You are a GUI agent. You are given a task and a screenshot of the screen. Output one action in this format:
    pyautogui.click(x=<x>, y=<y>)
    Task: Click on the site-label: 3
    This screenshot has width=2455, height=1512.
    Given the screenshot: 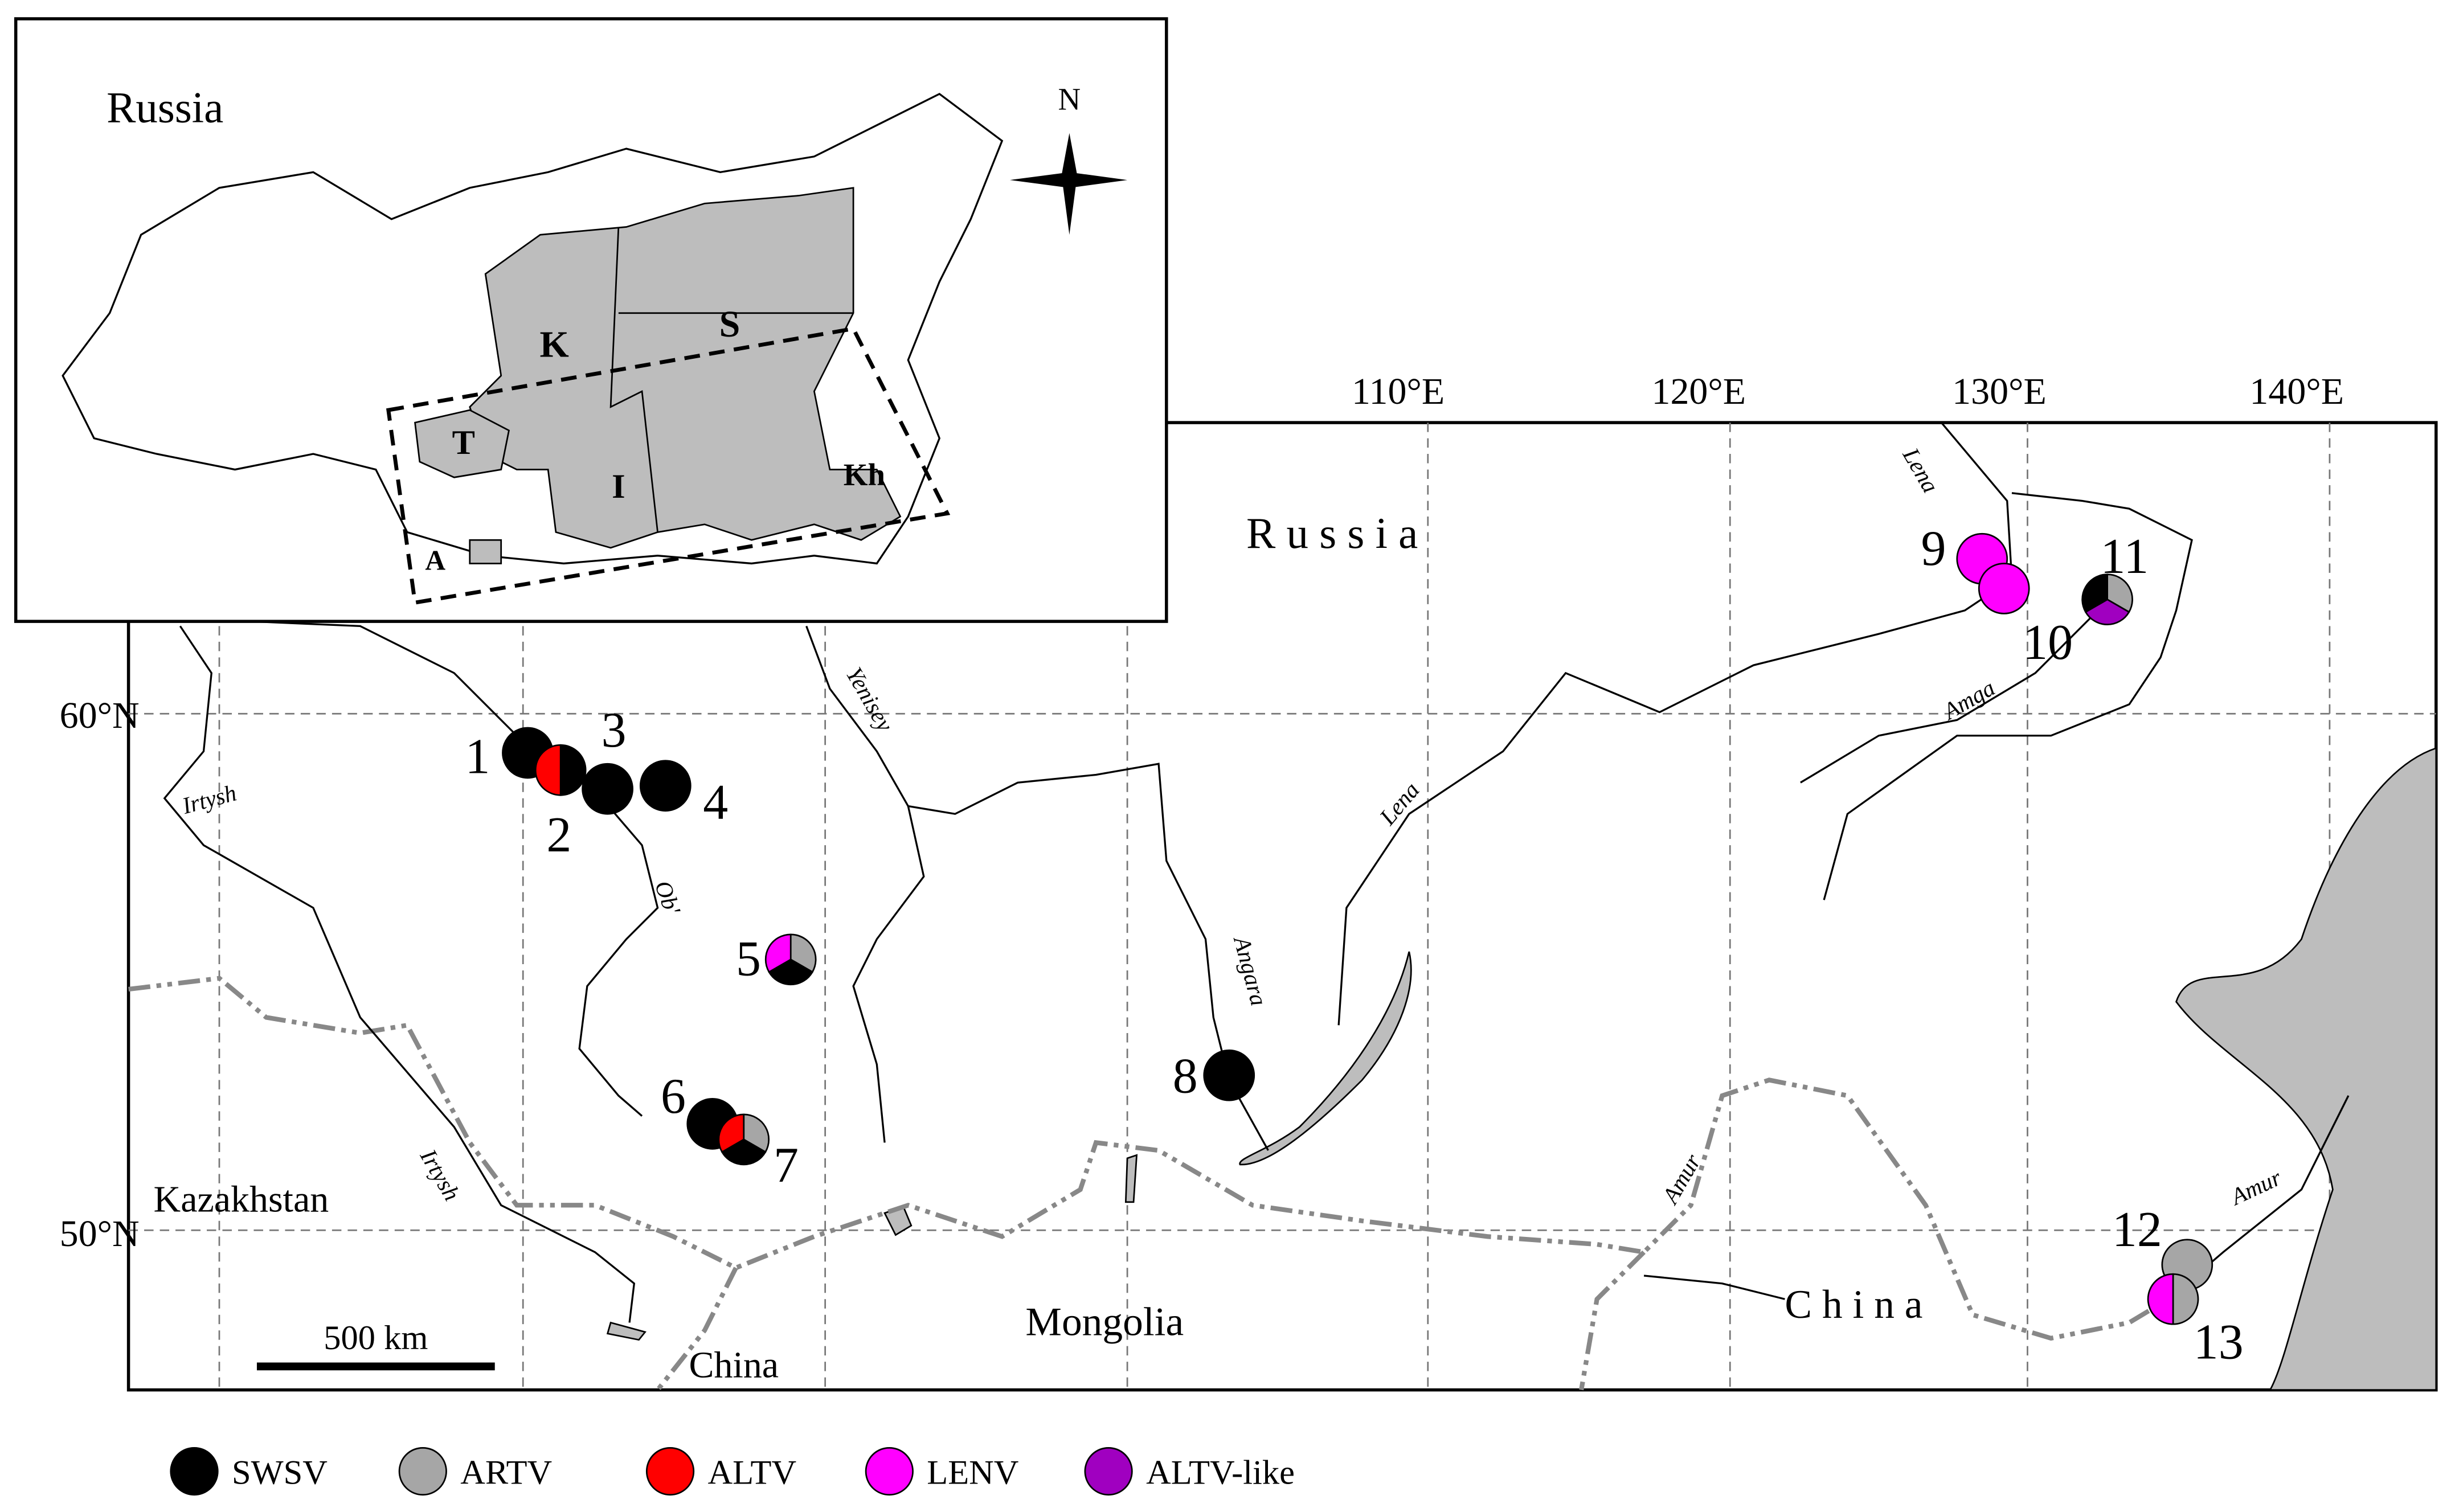 What is the action you would take?
    pyautogui.click(x=614, y=730)
    